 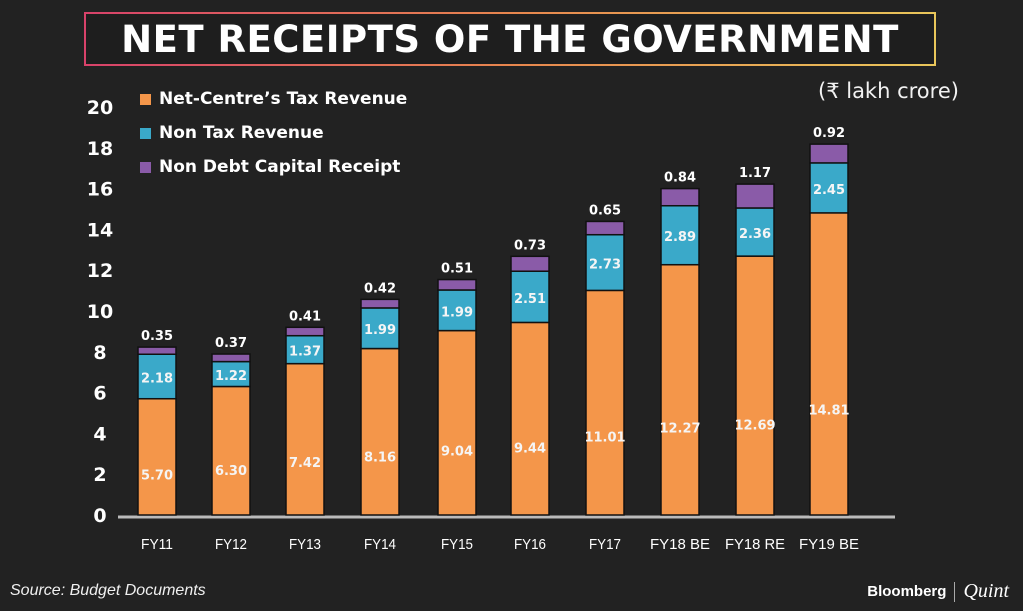 I want to click on x-tick-label: FY16, so click(x=530, y=544).